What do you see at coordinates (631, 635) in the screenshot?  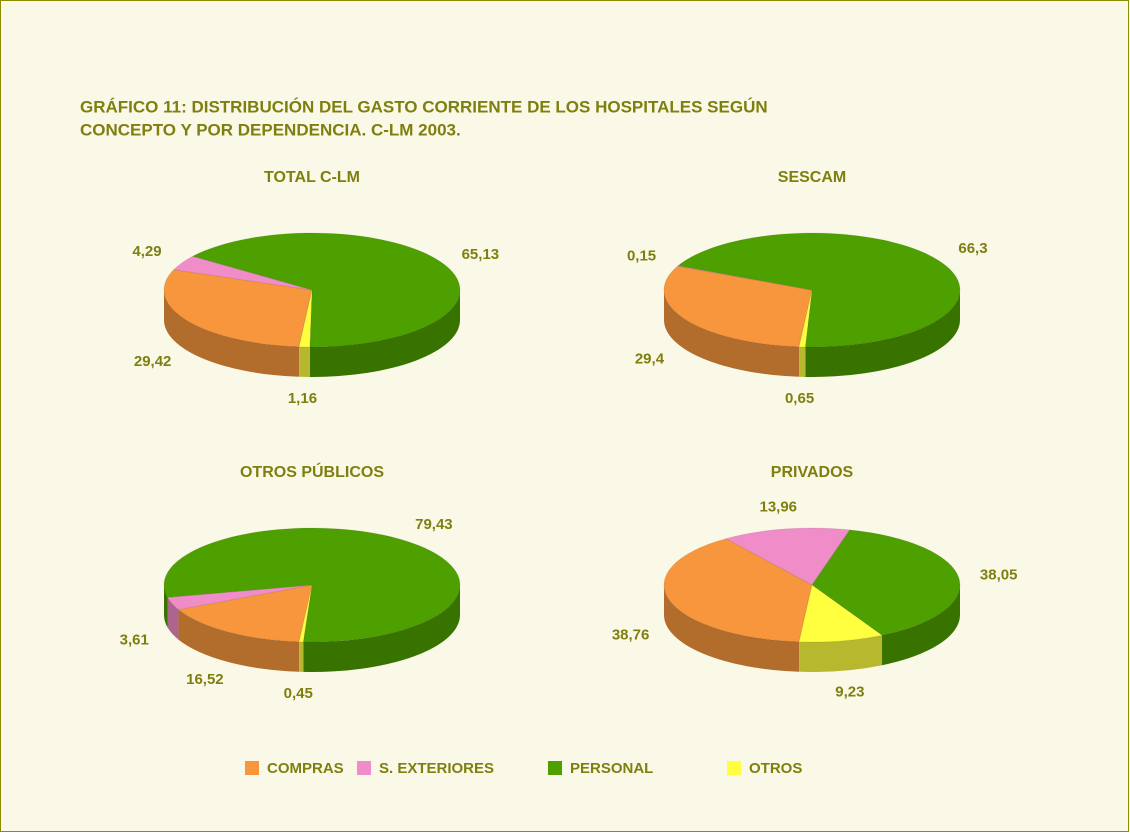 I see `data-label: 38,76` at bounding box center [631, 635].